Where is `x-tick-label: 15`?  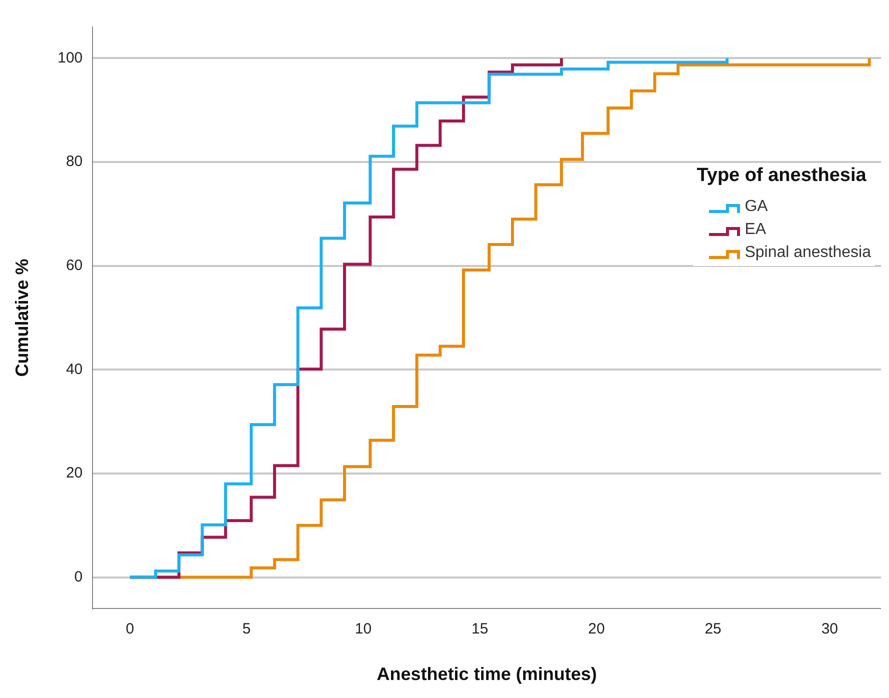 x-tick-label: 15 is located at coordinates (479, 629).